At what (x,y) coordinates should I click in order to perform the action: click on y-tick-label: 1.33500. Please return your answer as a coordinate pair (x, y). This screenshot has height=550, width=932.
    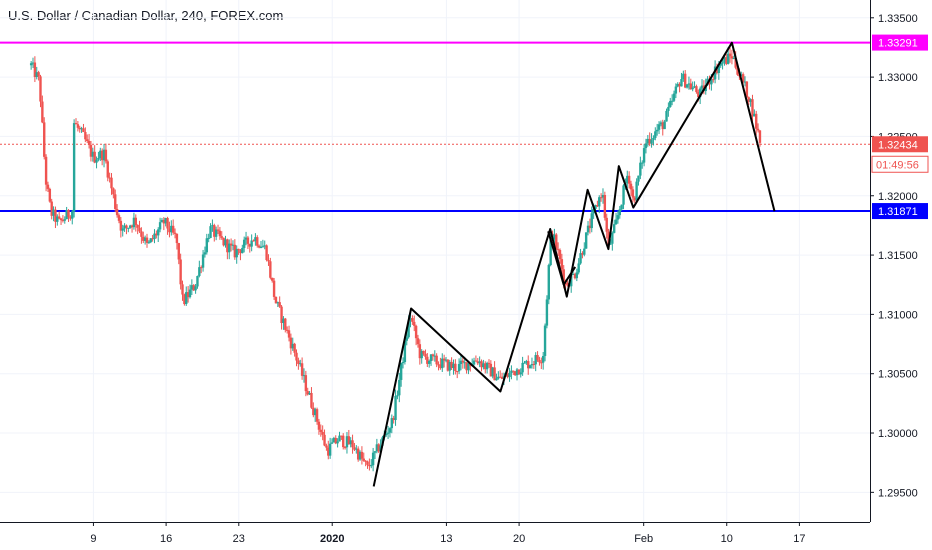
    Looking at the image, I should click on (898, 19).